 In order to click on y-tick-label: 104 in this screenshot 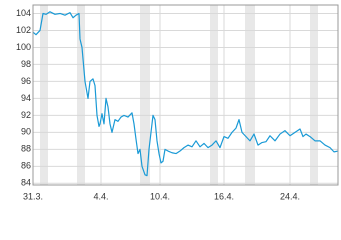, I will do `click(23, 13)`.